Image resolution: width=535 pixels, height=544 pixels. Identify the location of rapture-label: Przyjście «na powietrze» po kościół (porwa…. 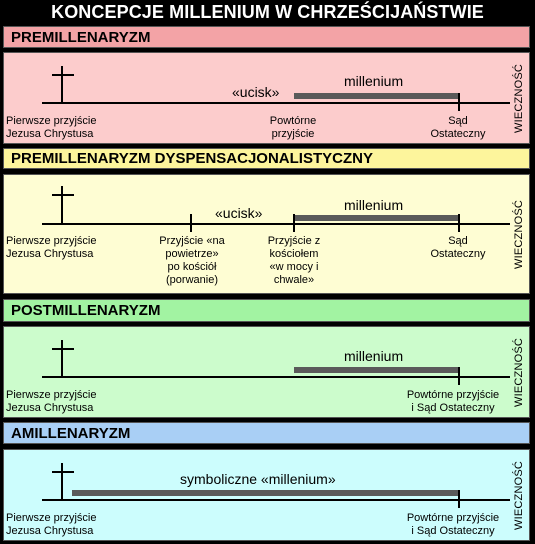
(192, 260).